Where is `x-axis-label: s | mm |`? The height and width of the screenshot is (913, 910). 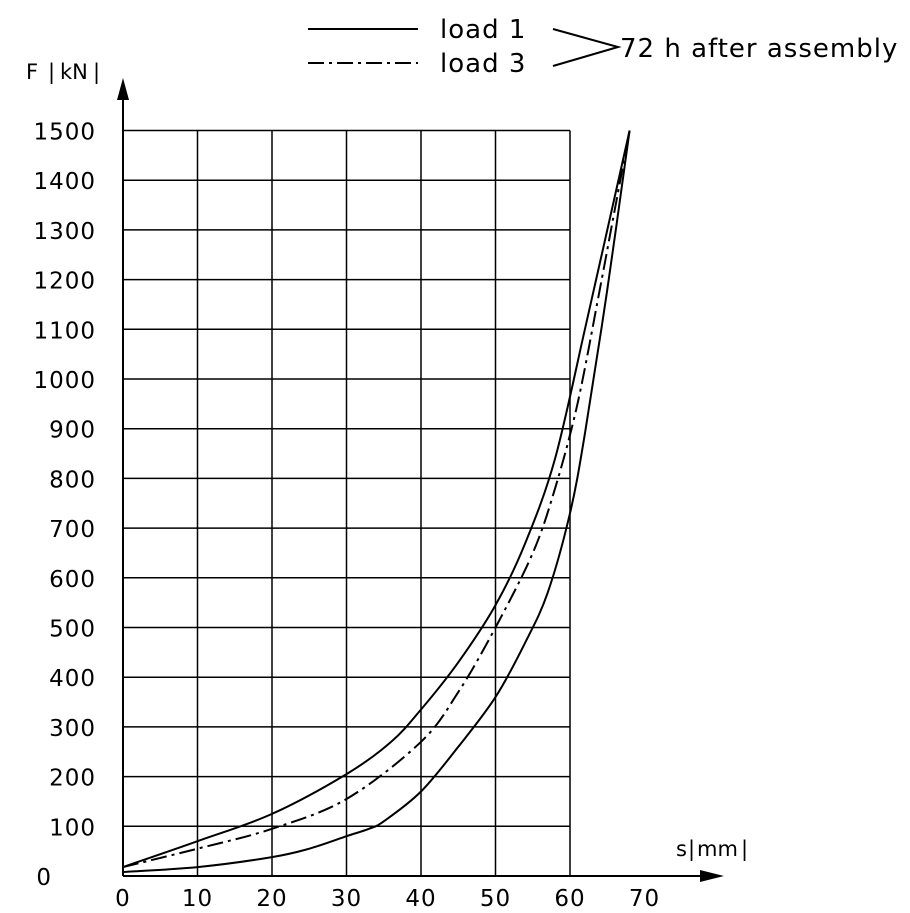 x-axis-label: s | mm | is located at coordinates (712, 849).